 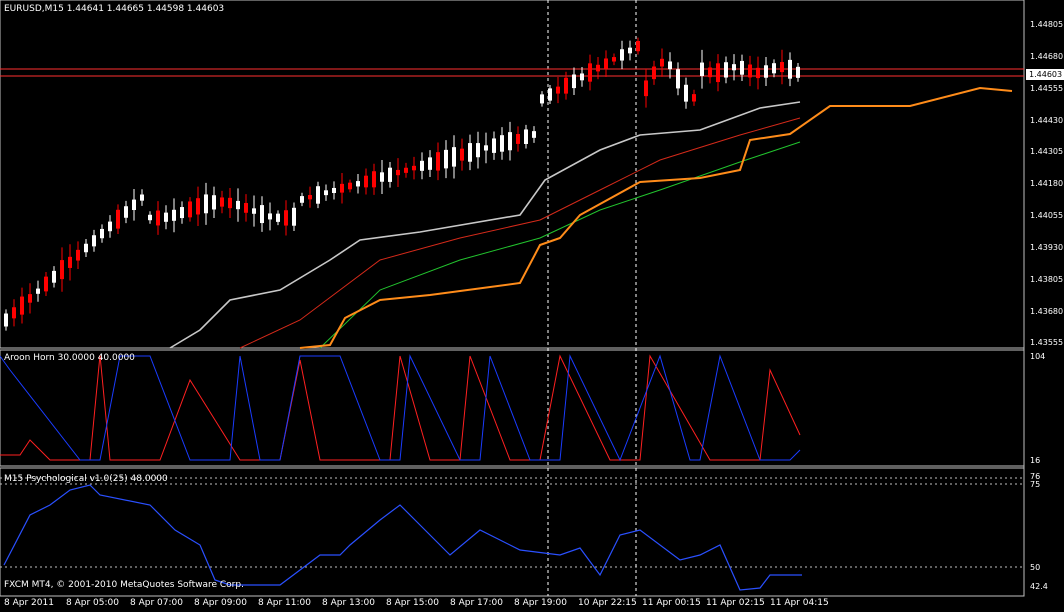 I want to click on time-label: 8 Apr 07:00, so click(x=156, y=603).